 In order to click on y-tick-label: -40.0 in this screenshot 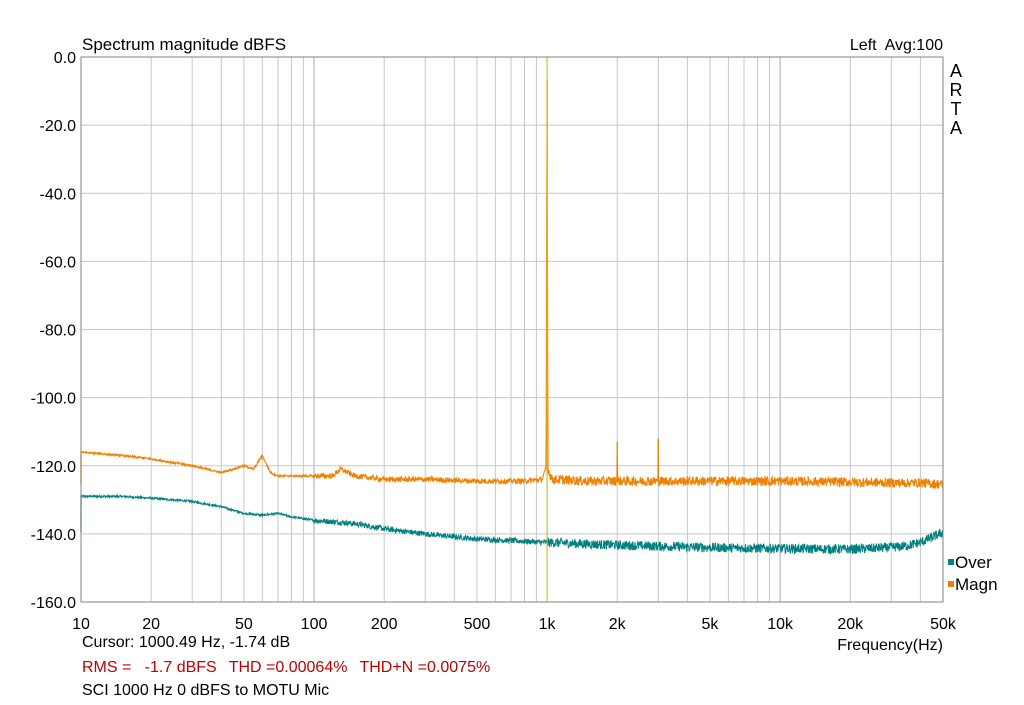, I will do `click(58, 194)`.